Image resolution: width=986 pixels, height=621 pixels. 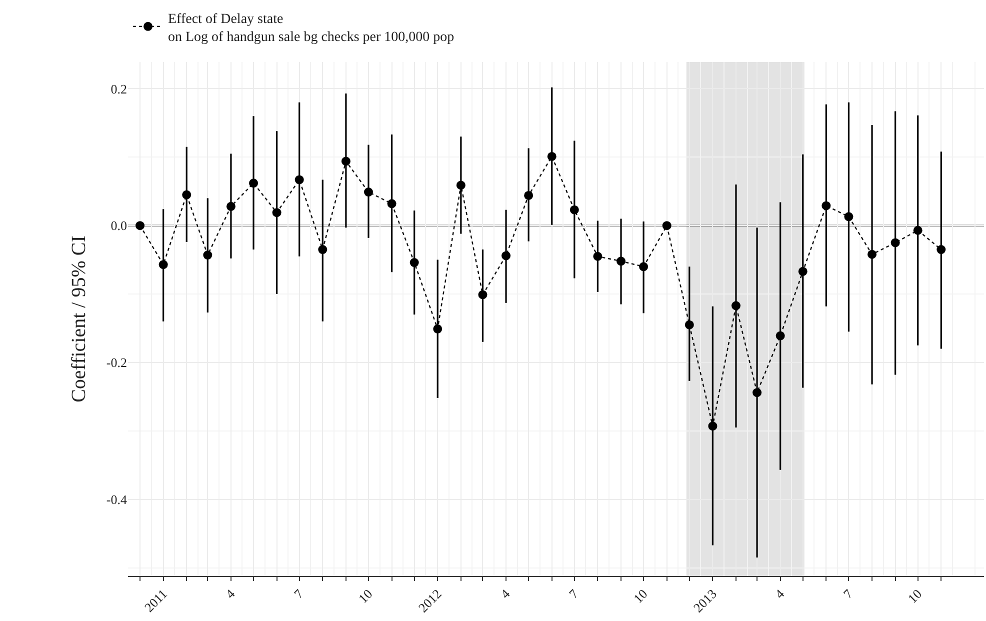 What do you see at coordinates (311, 28) in the screenshot?
I see `legend-label: Effect of Delay state on Log of handgun sale bg checks per 100,000 pop` at bounding box center [311, 28].